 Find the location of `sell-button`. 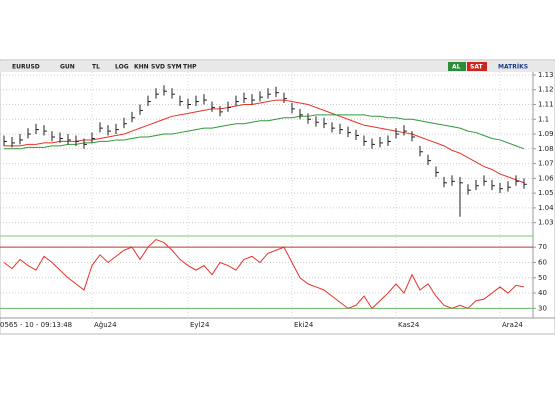

sell-button is located at coordinates (477, 66).